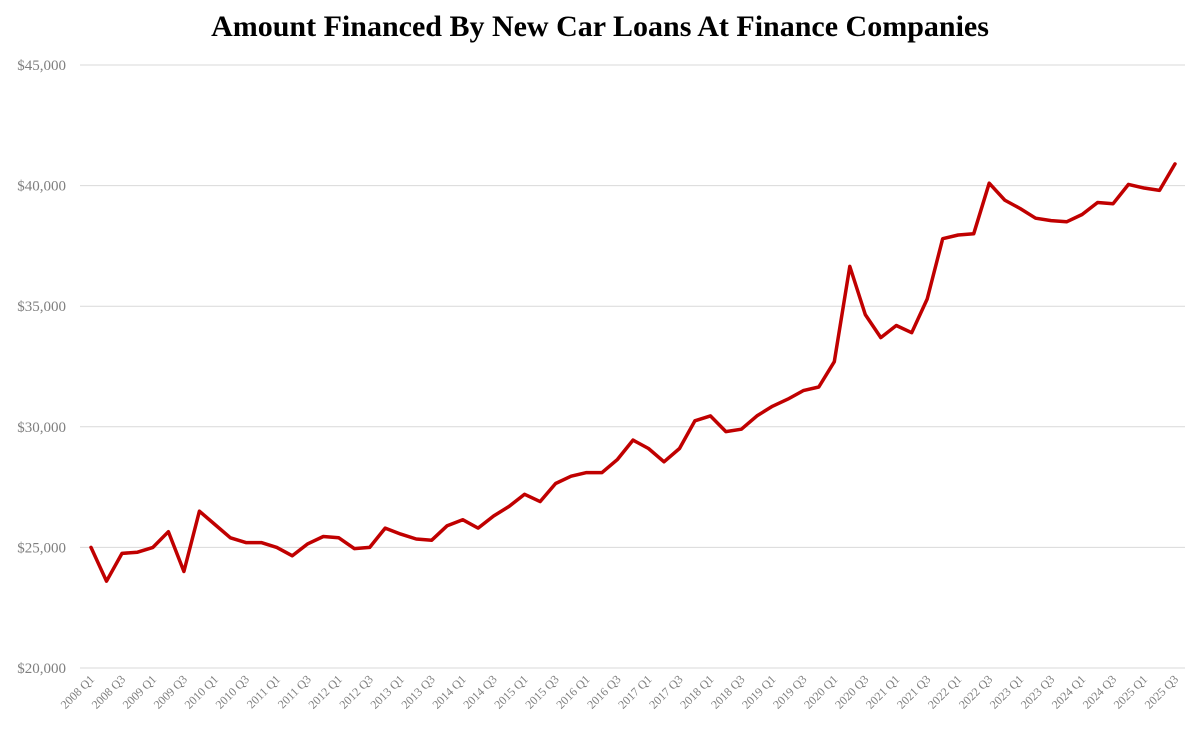 The image size is (1200, 736). Describe the element at coordinates (1082, 215) in the screenshot. I see `data-point: 2024 Q1: 38800` at that location.